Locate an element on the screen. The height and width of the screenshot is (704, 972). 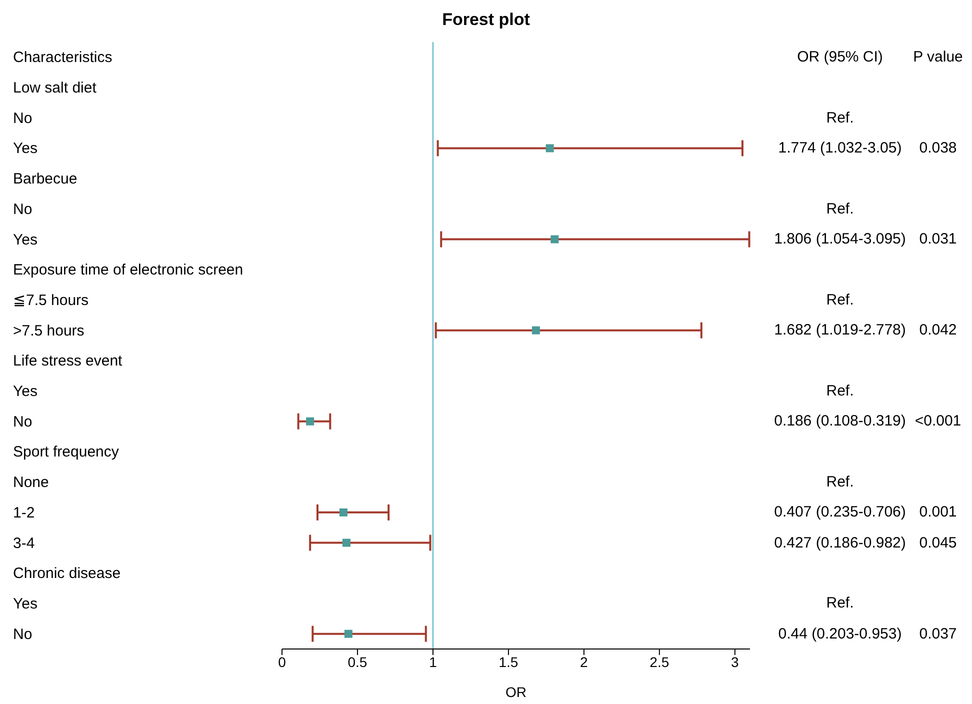
y-tick-label: Barbecue is located at coordinates (45, 179).